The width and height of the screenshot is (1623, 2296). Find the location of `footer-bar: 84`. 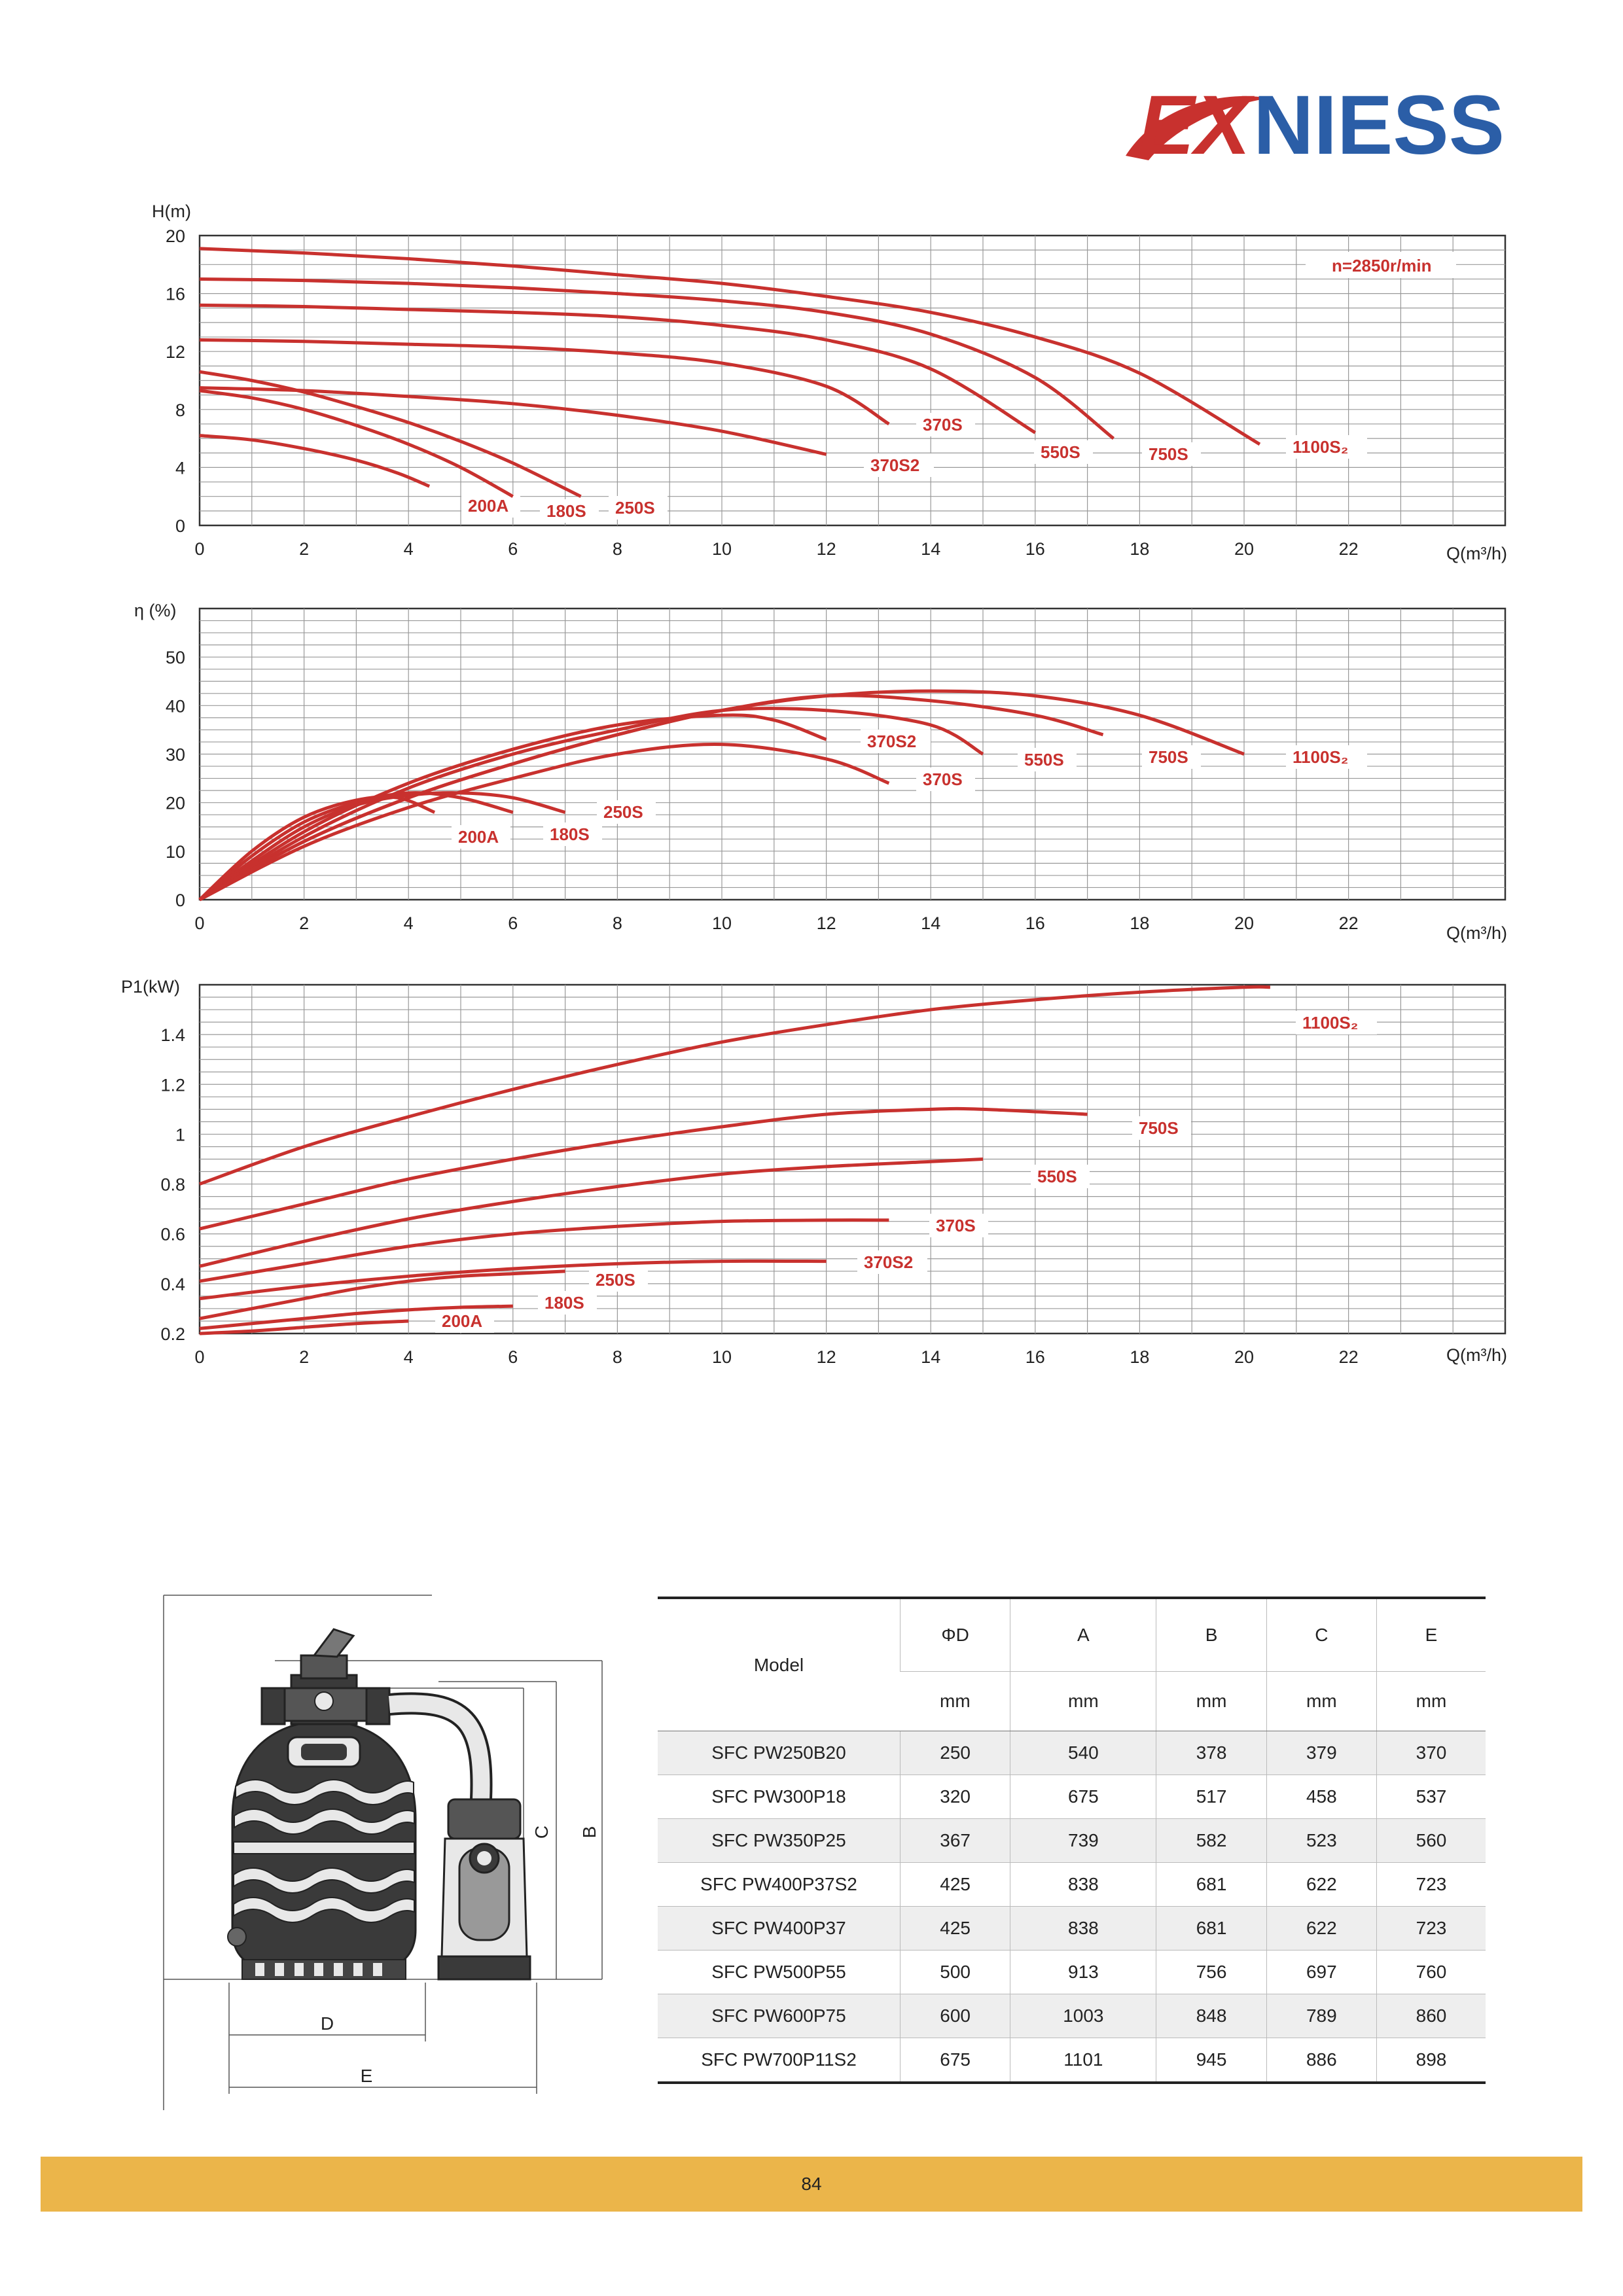

footer-bar: 84 is located at coordinates (811, 2184).